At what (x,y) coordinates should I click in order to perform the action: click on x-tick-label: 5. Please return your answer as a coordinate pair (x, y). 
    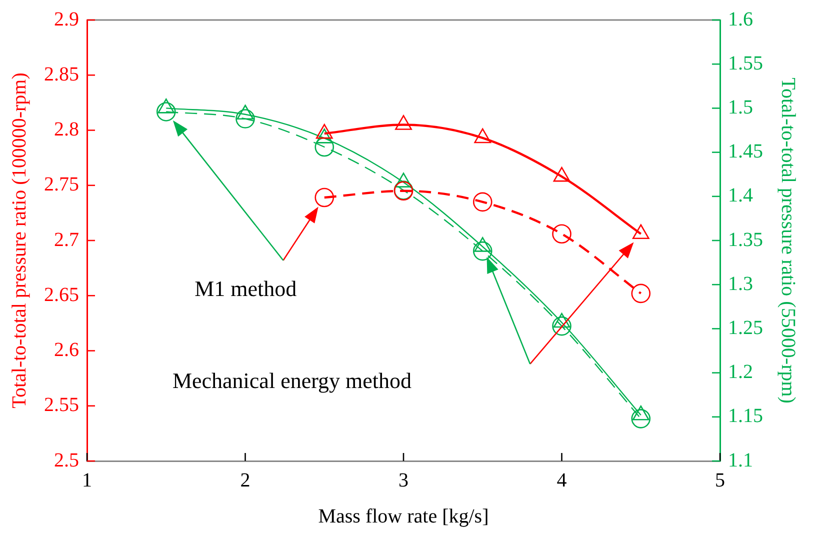
    Looking at the image, I should click on (720, 480).